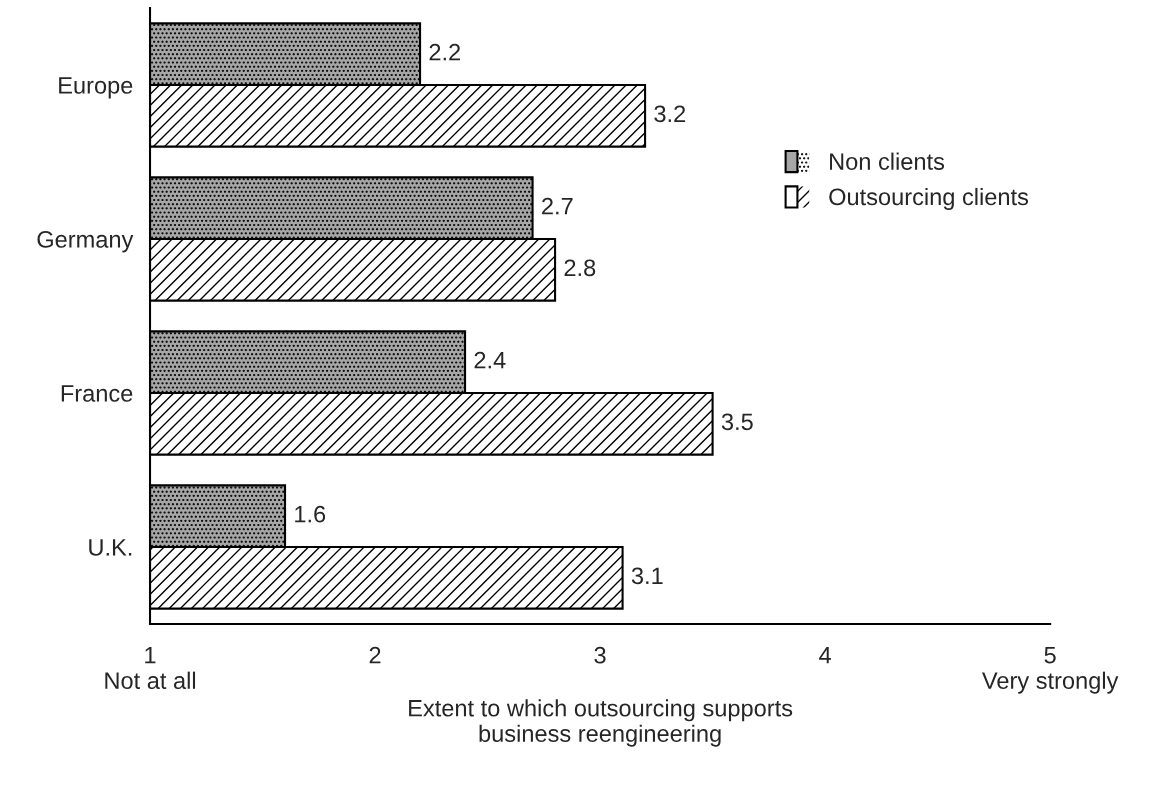  I want to click on y-tick-label: Germany, so click(85, 242).